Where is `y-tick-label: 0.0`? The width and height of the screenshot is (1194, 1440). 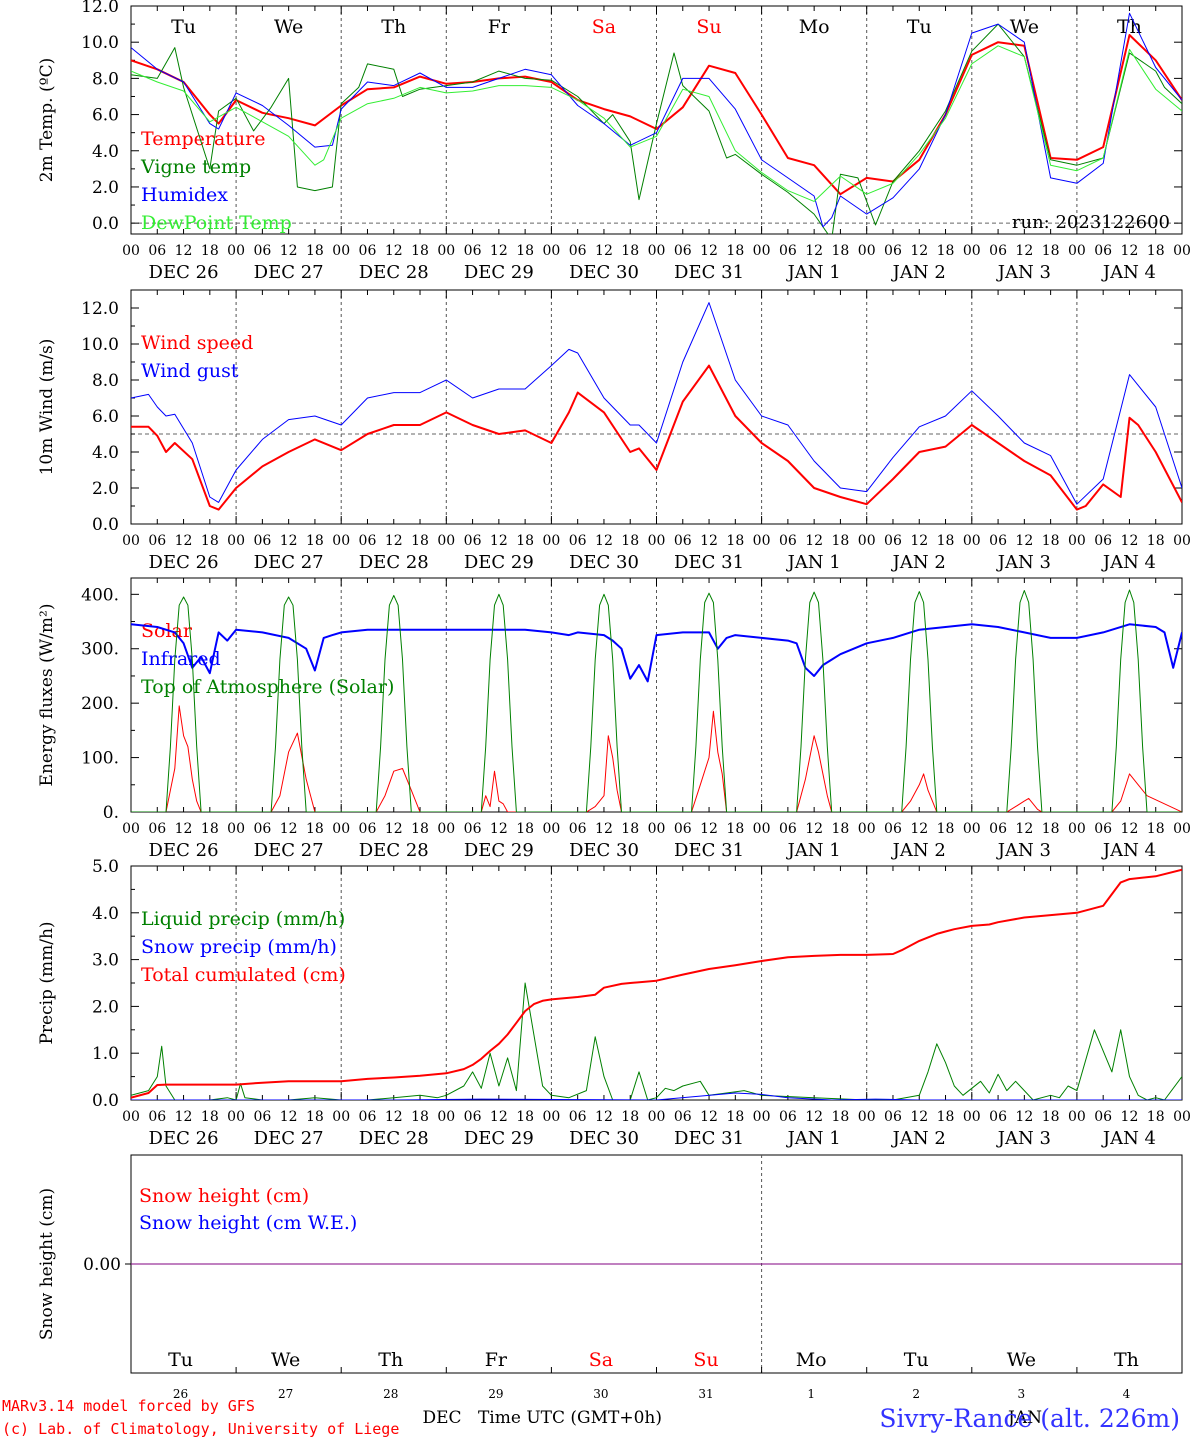
y-tick-label: 0.0 is located at coordinates (105, 1101).